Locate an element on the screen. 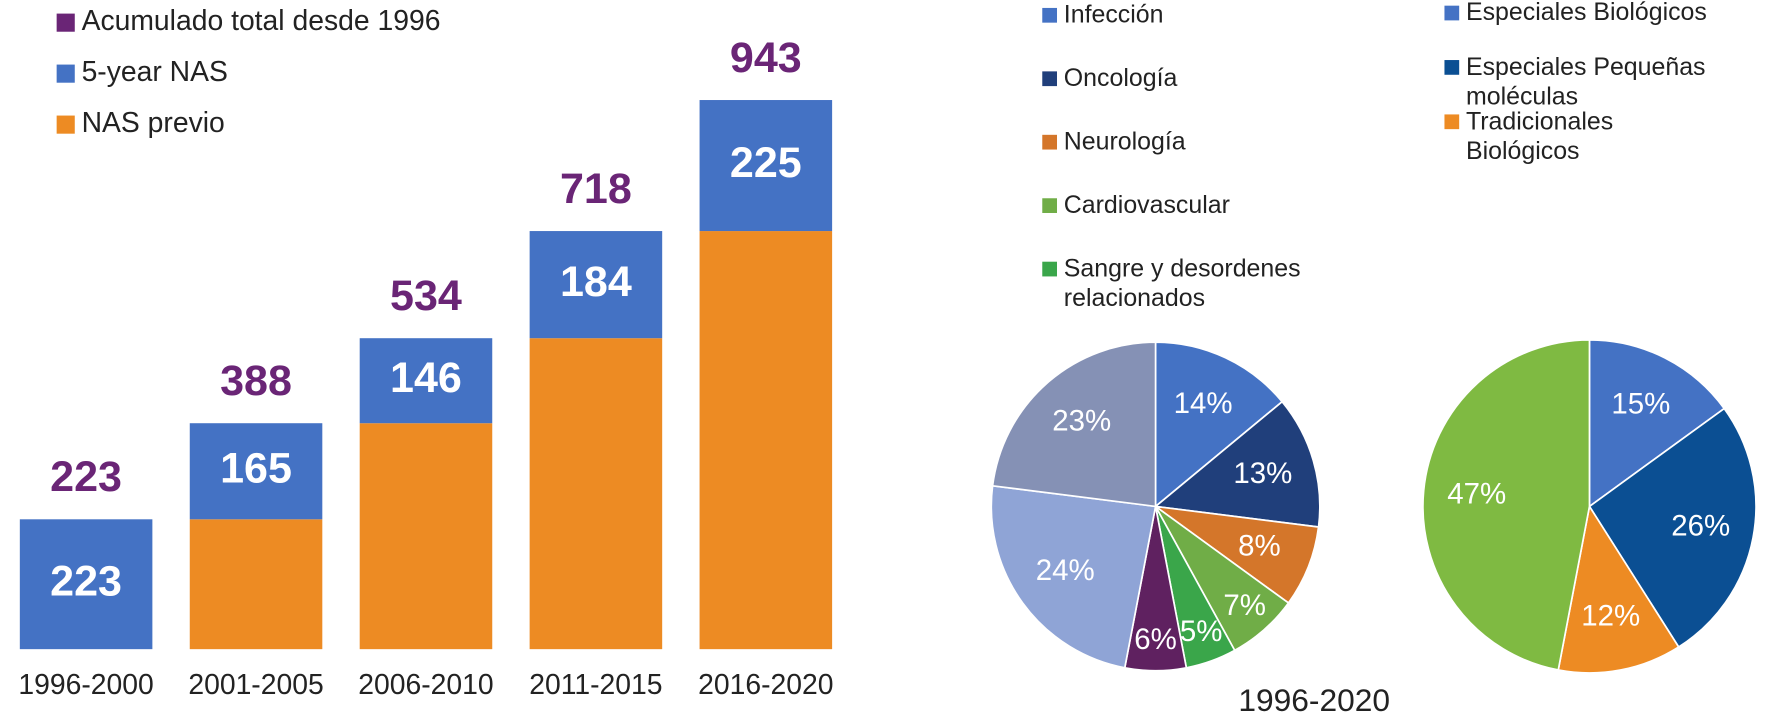 This screenshot has height=716, width=1773. legend-label: Especiales Pequeñas moléculas is located at coordinates (1586, 81).